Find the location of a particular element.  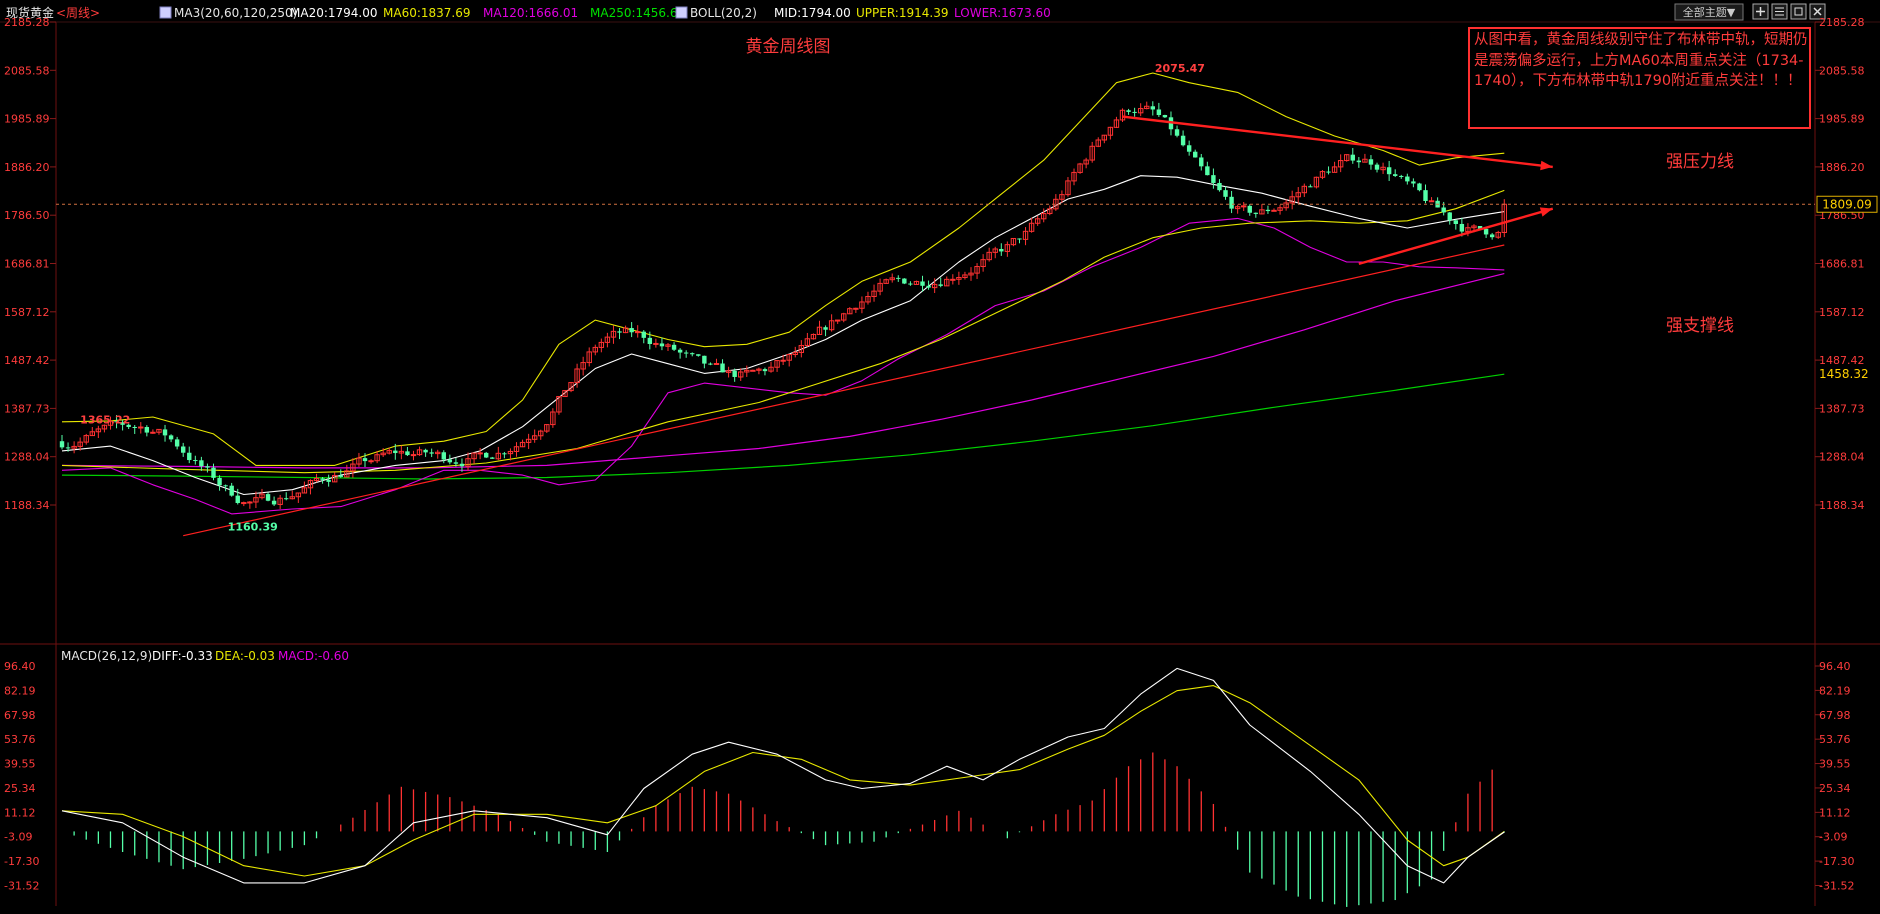

boll-label: BOLL(20,2) is located at coordinates (723, 13).